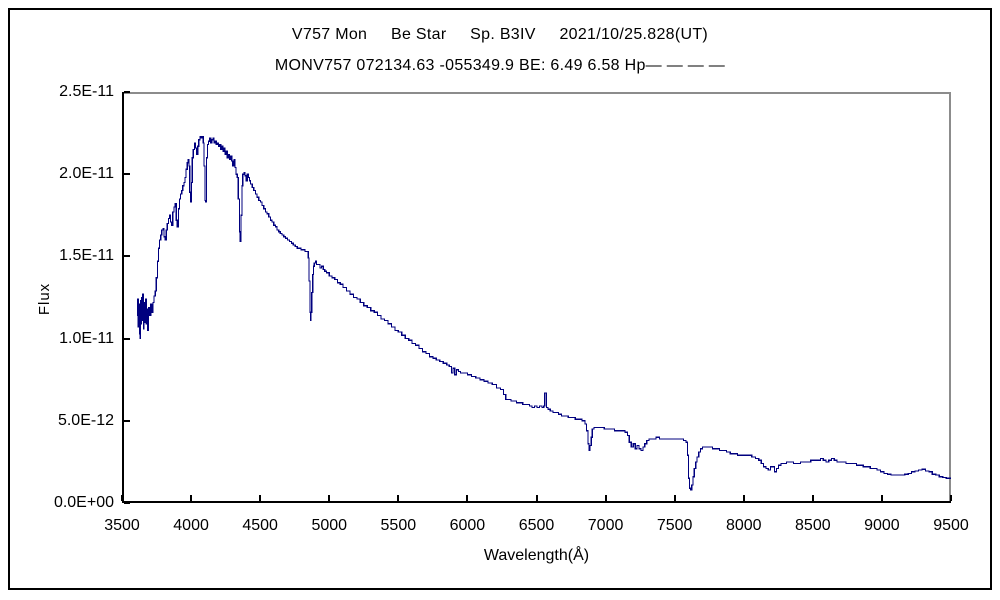  Describe the element at coordinates (536, 555) in the screenshot. I see `x-axis-title: Wavelength(Å)` at that location.